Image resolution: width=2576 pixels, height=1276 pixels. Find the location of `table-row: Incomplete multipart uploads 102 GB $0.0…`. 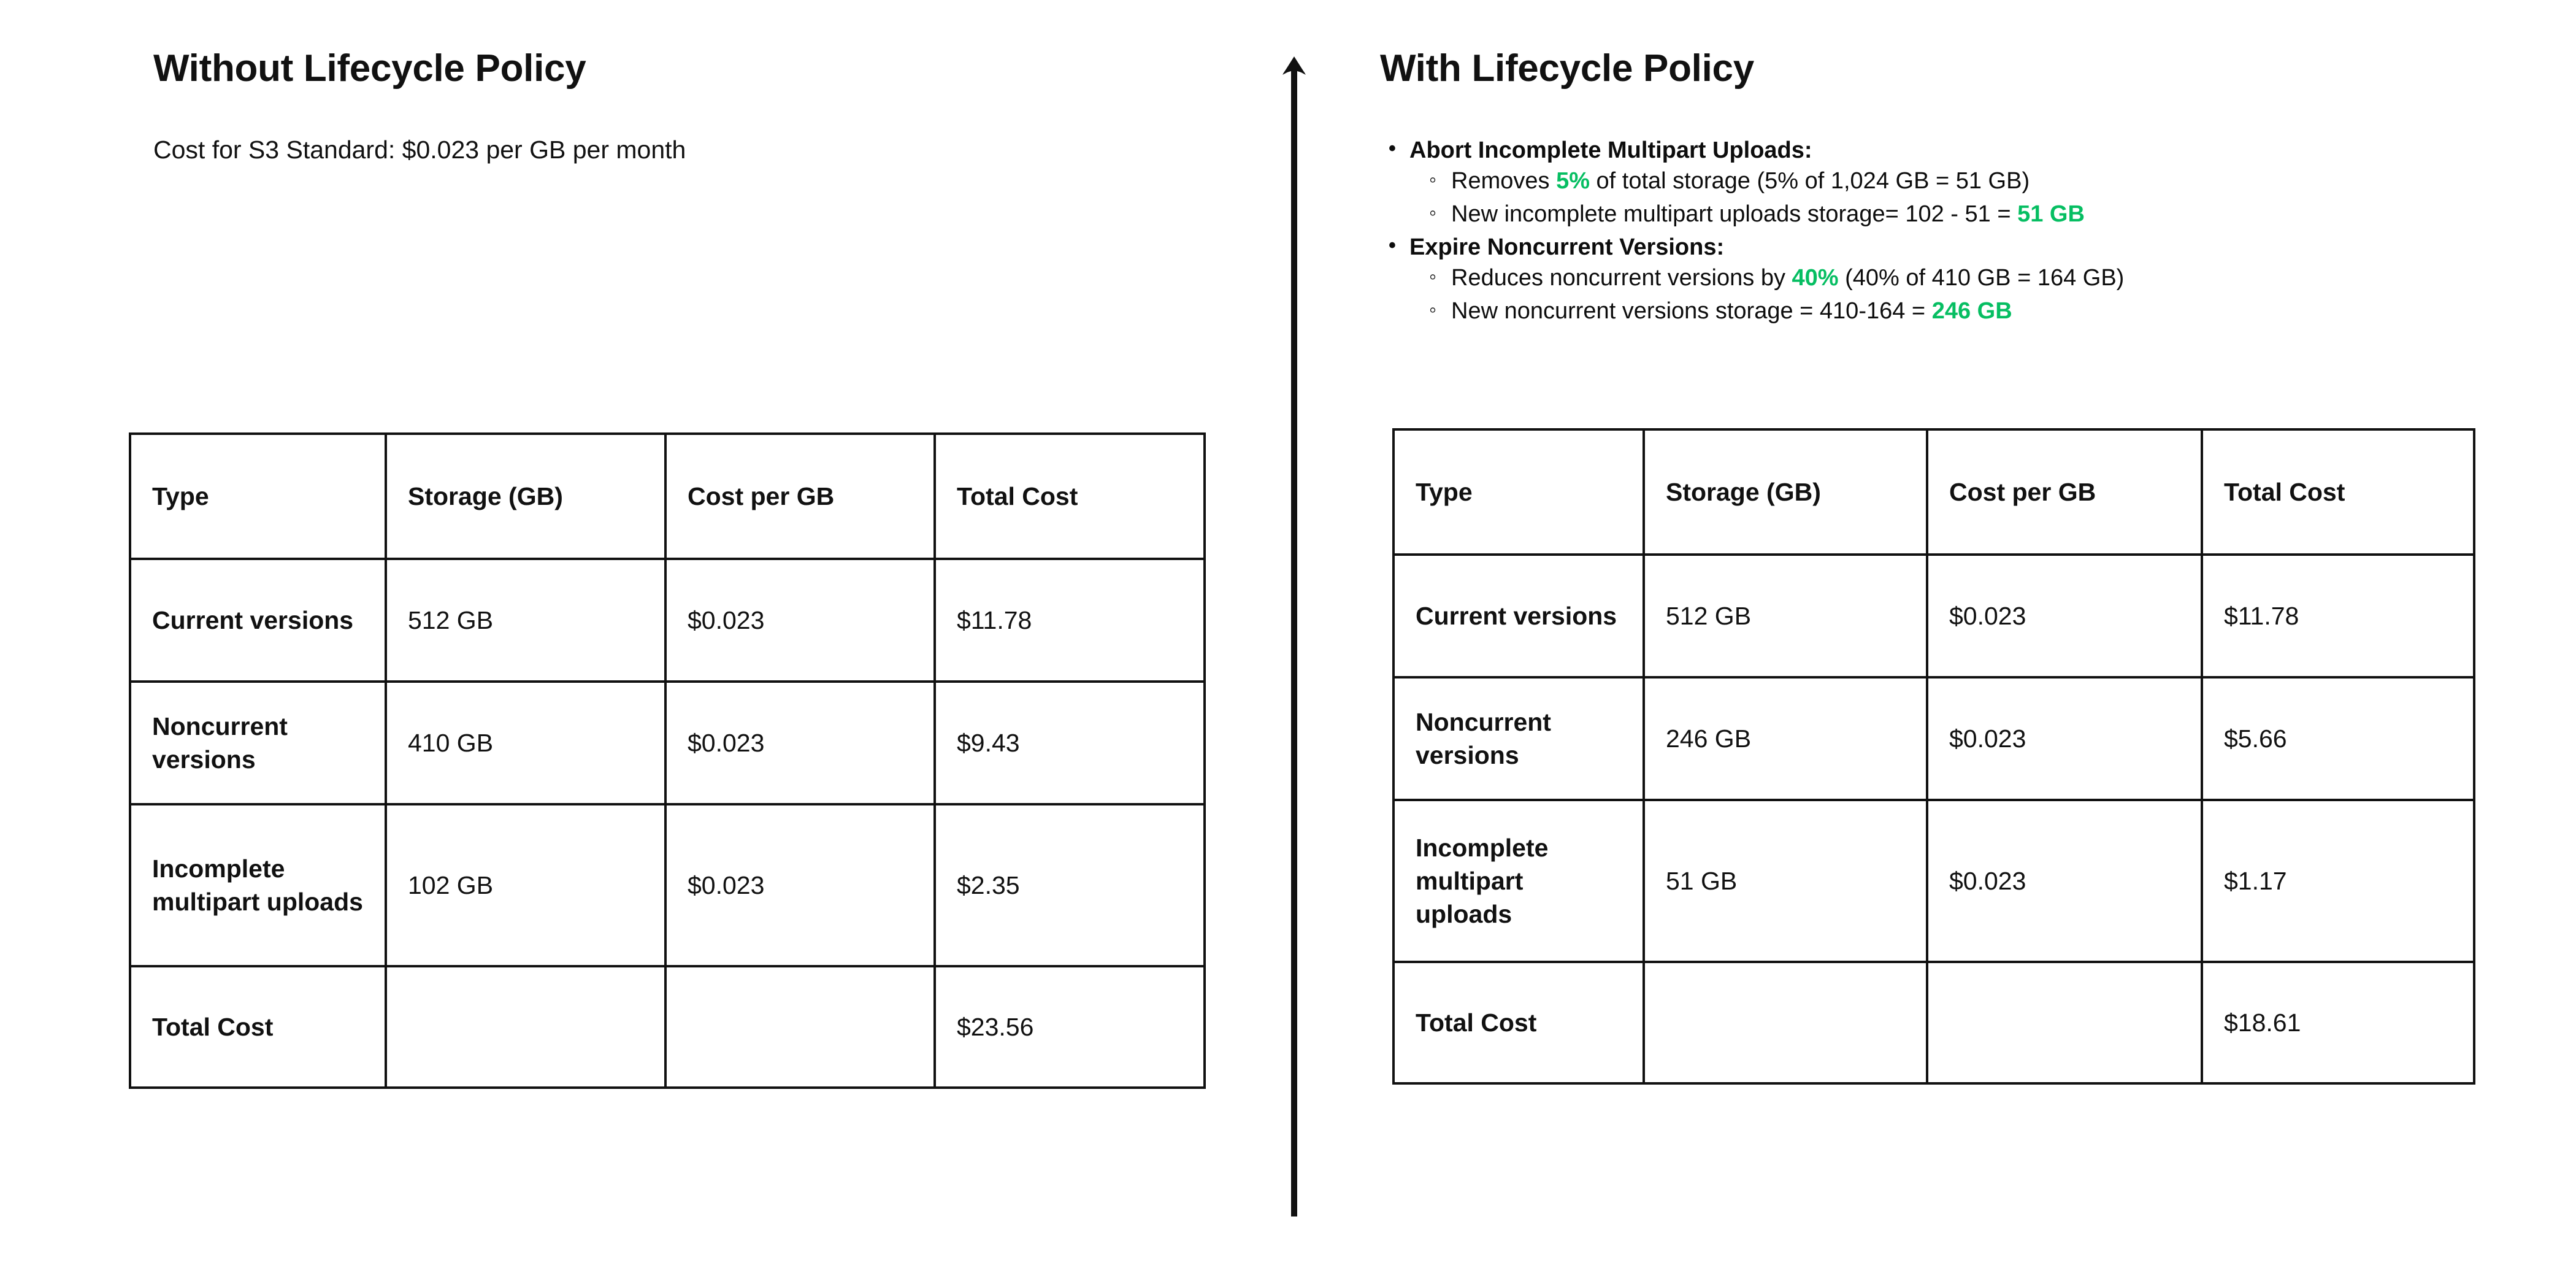

table-row: Incomplete multipart uploads 102 GB $0.0… is located at coordinates (667, 885).